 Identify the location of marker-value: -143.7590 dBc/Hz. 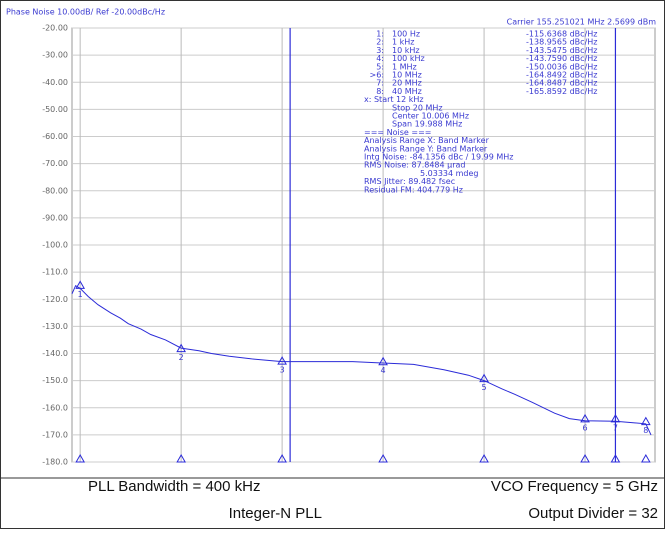
(561, 58).